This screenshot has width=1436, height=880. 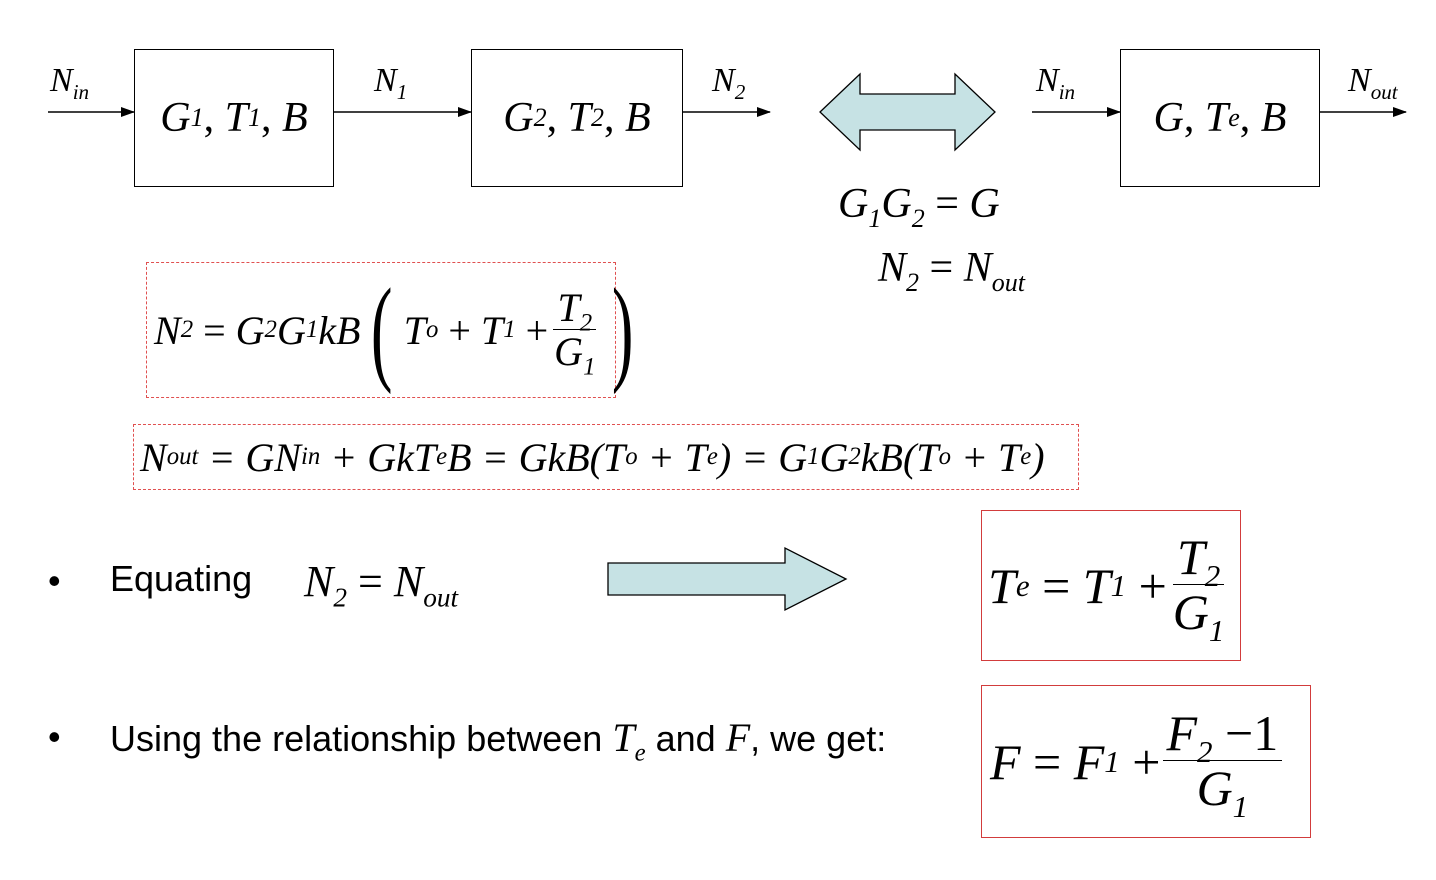 I want to click on equation-nout-box, so click(x=606, y=457).